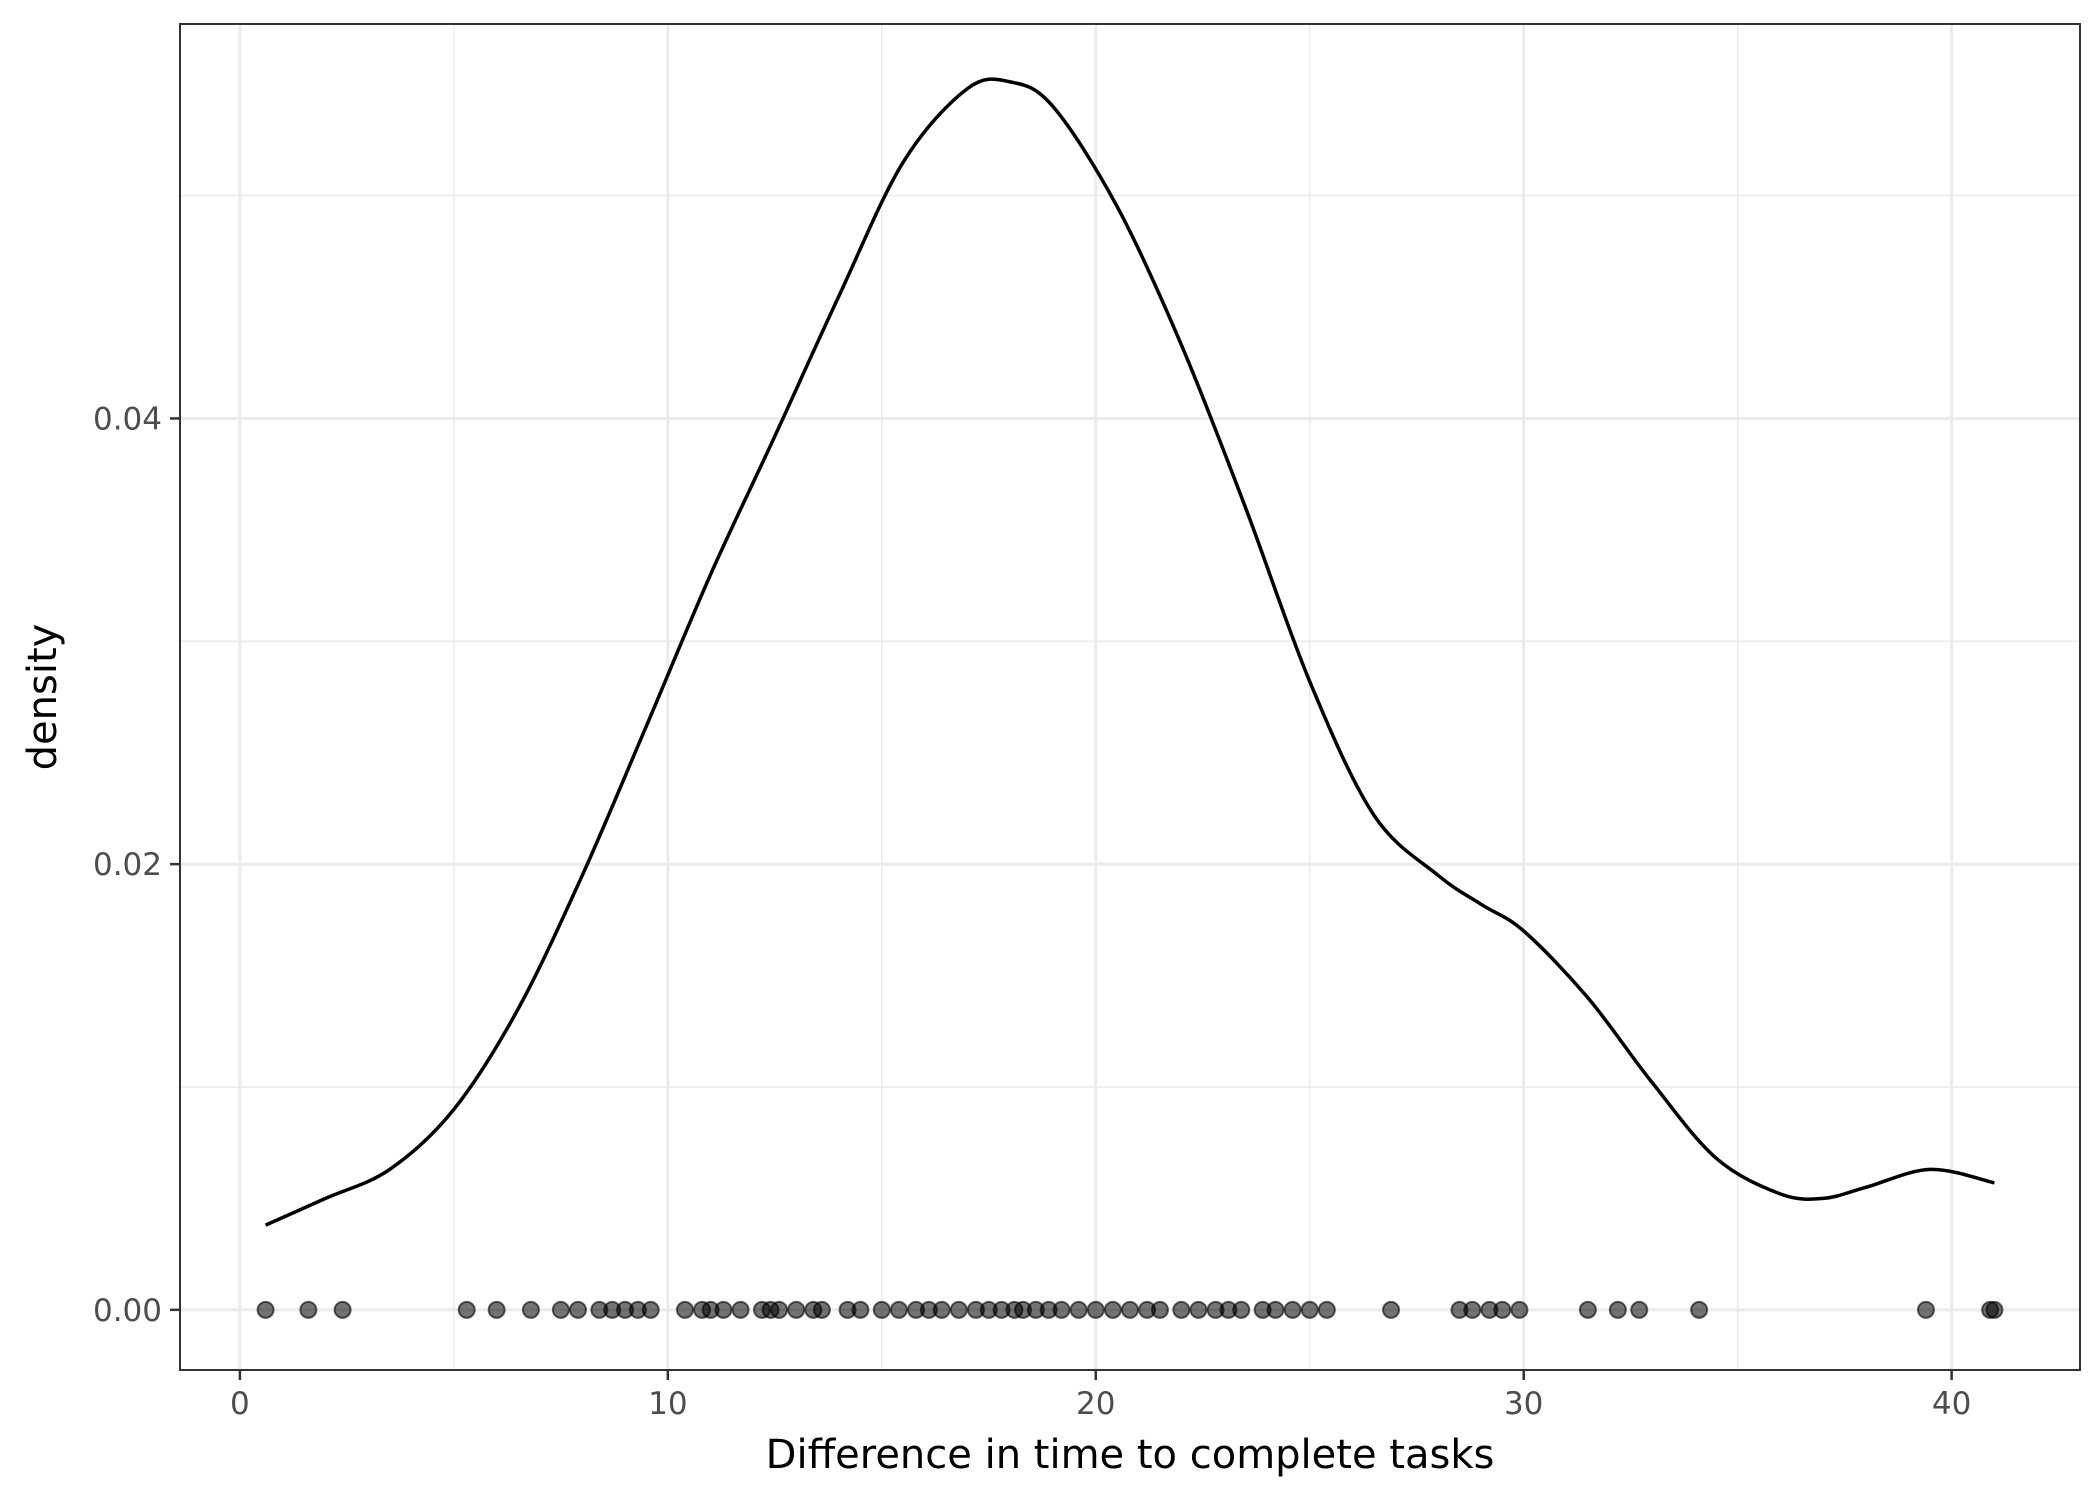  Describe the element at coordinates (240, 1404) in the screenshot. I see `x-tick-label: 0` at that location.